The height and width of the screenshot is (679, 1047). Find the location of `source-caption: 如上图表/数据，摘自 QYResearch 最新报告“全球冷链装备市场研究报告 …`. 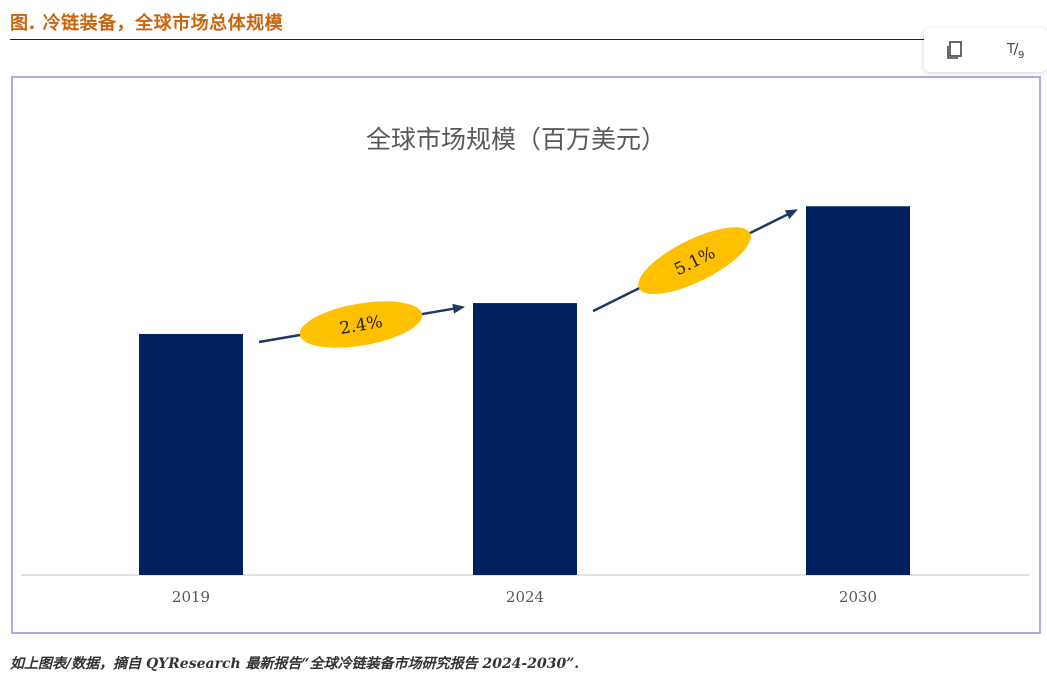

source-caption: 如上图表/数据，摘自 QYResearch 最新报告“全球冷链装备市场研究报告 … is located at coordinates (295, 664).